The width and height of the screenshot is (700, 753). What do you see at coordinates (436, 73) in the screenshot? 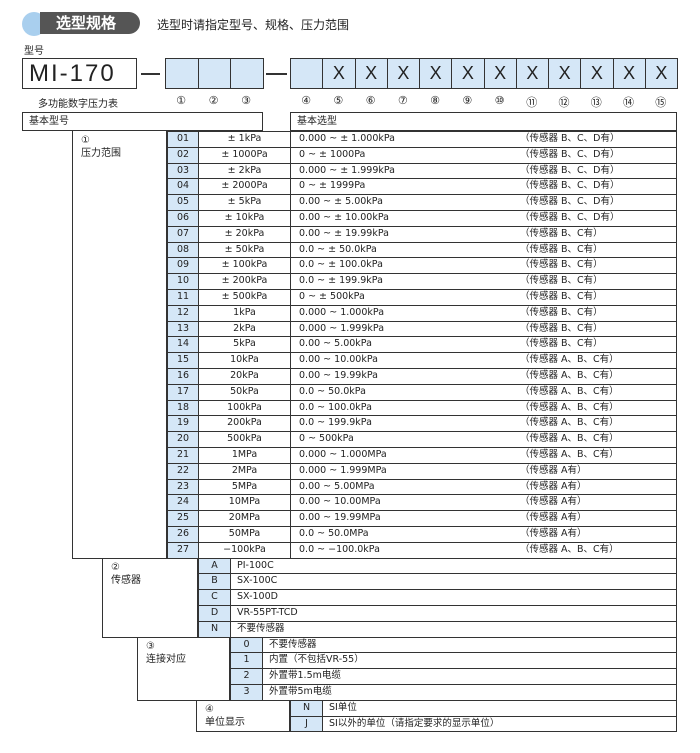
I see `code-box-8: X` at bounding box center [436, 73].